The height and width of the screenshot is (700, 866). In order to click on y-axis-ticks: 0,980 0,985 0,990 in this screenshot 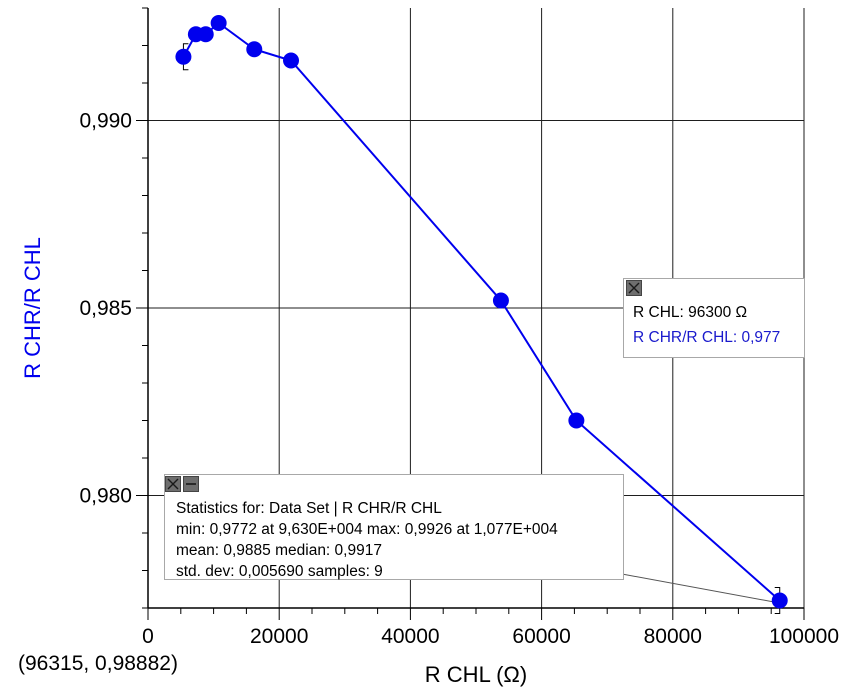, I will do `click(113, 308)`.